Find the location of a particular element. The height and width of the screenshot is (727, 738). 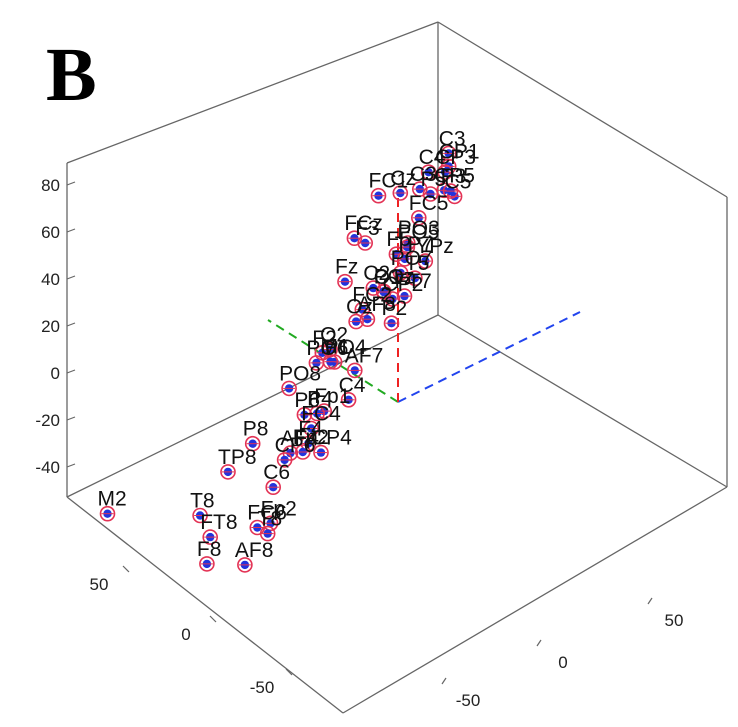

z-tick-label: 80 is located at coordinates (50, 185).